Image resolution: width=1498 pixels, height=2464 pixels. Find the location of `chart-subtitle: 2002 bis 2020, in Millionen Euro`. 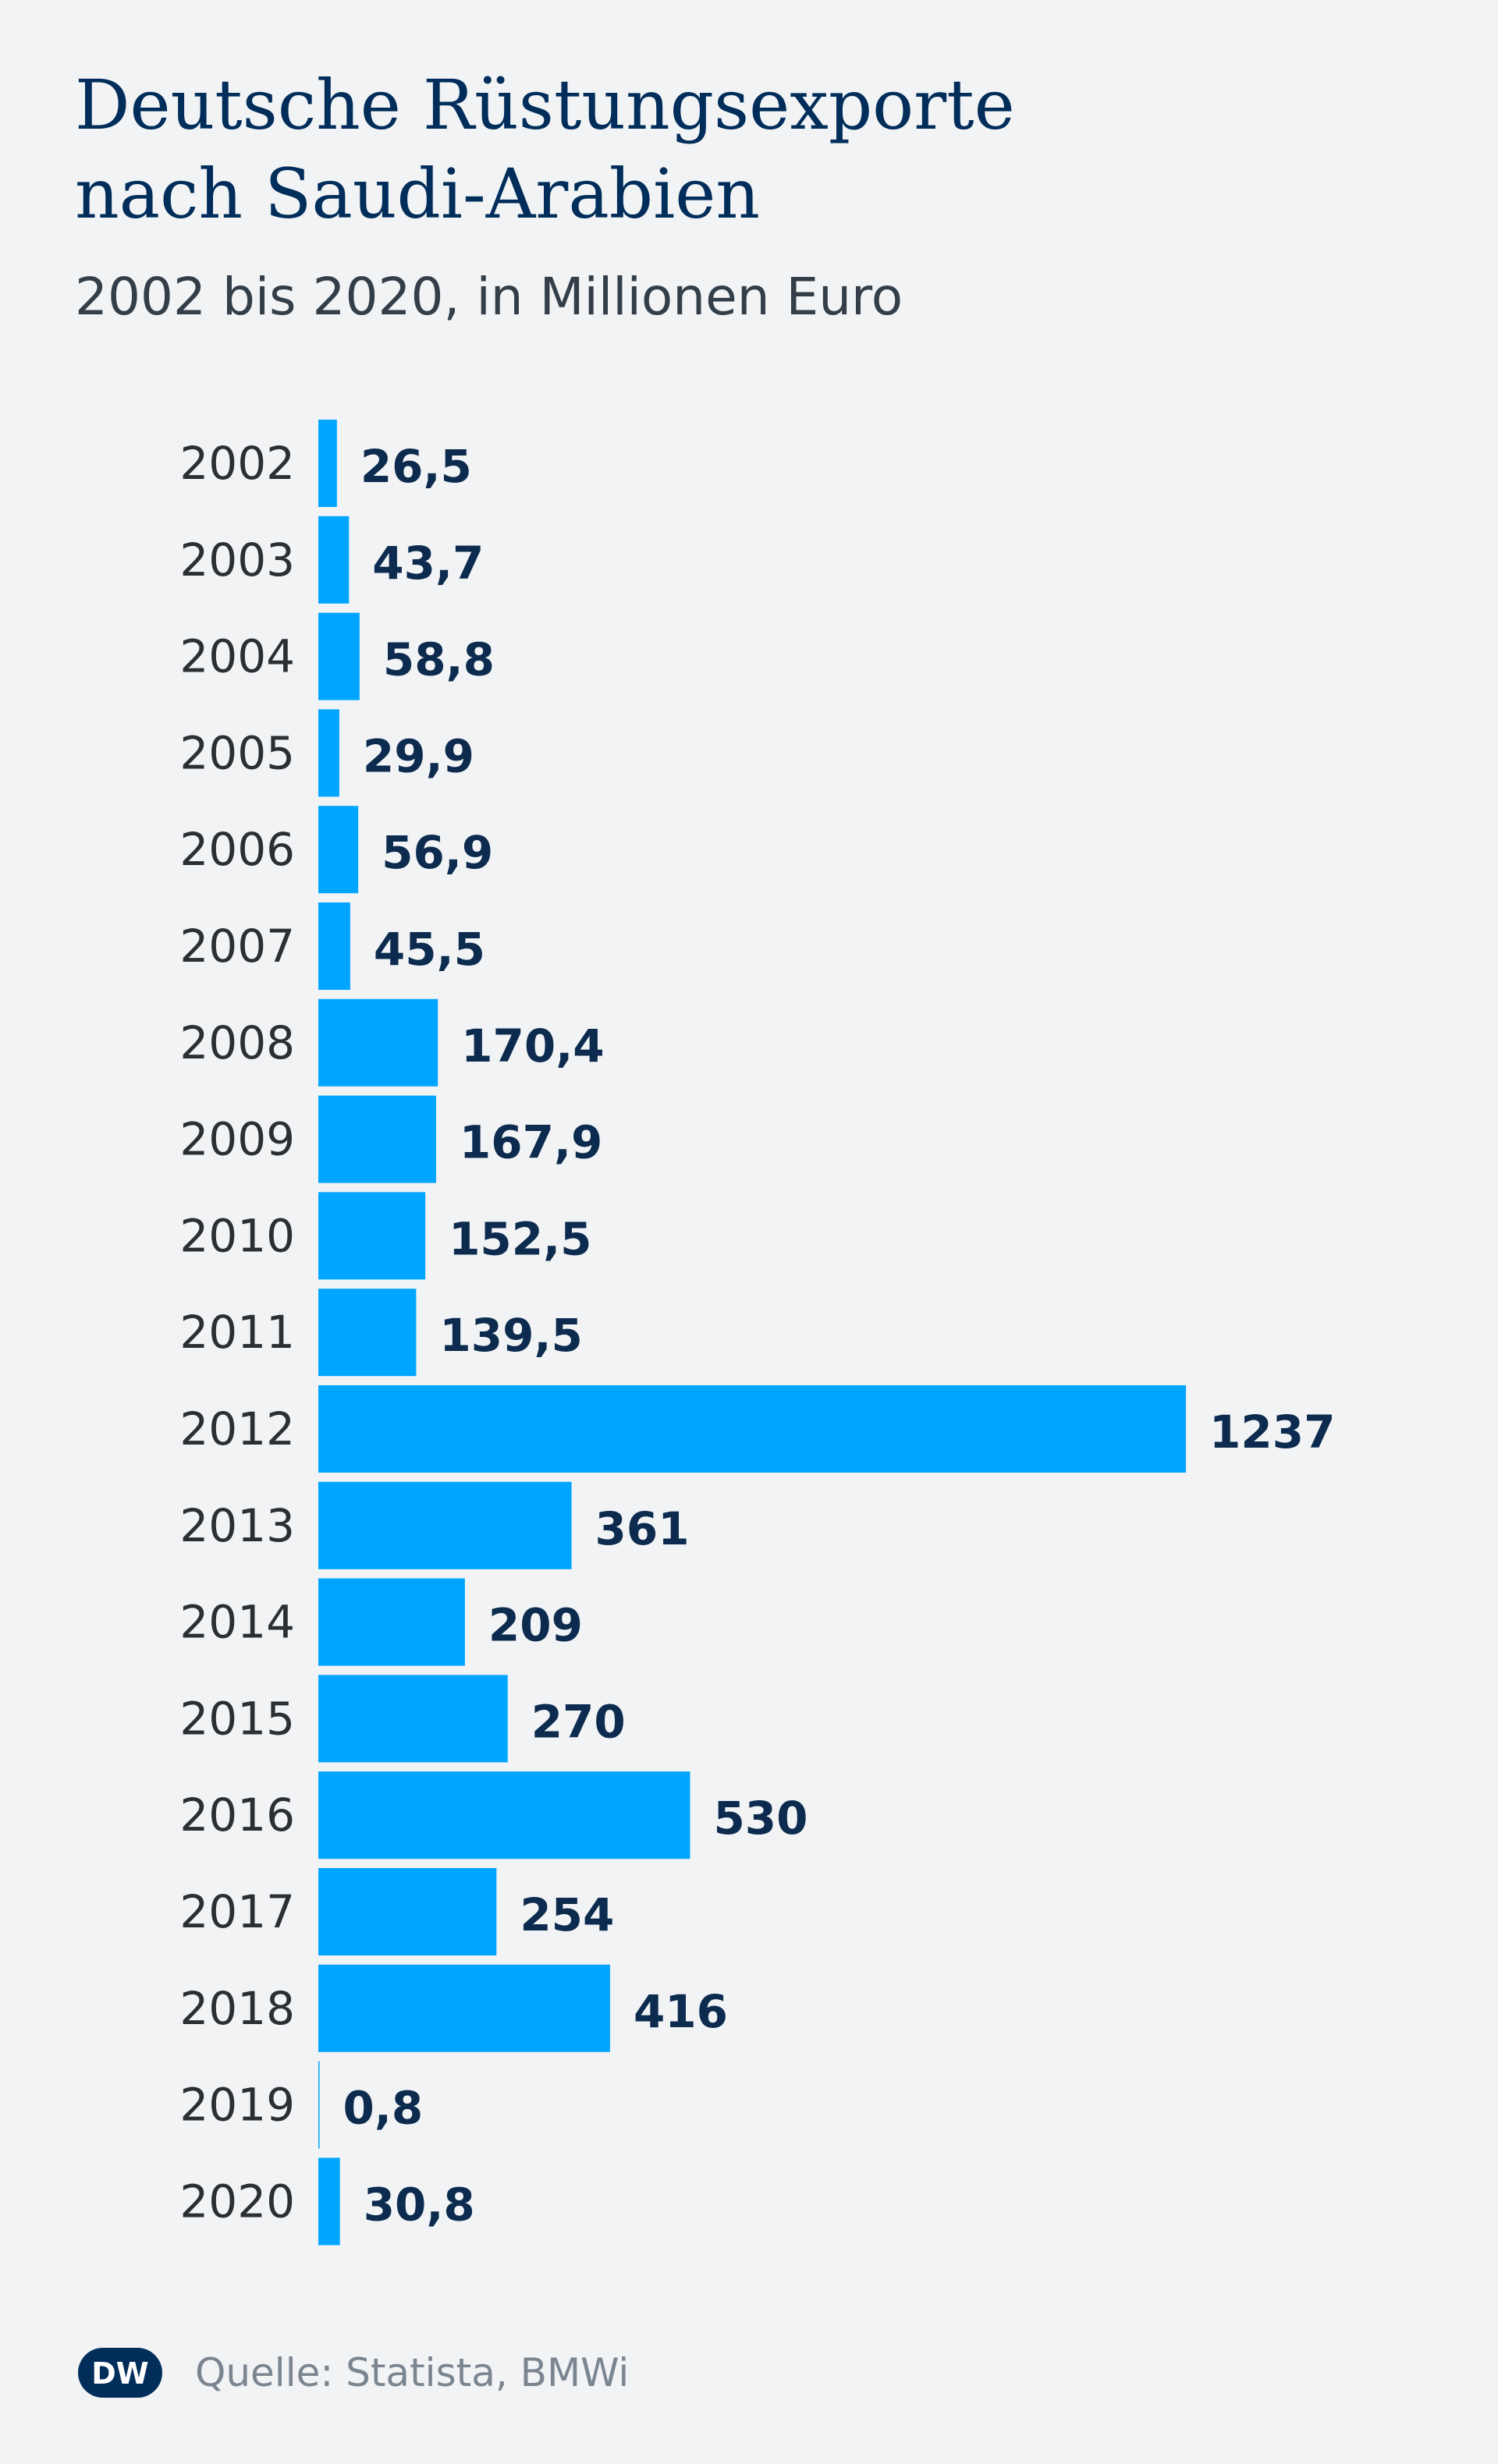

chart-subtitle: 2002 bis 2020, in Millionen Euro is located at coordinates (489, 297).